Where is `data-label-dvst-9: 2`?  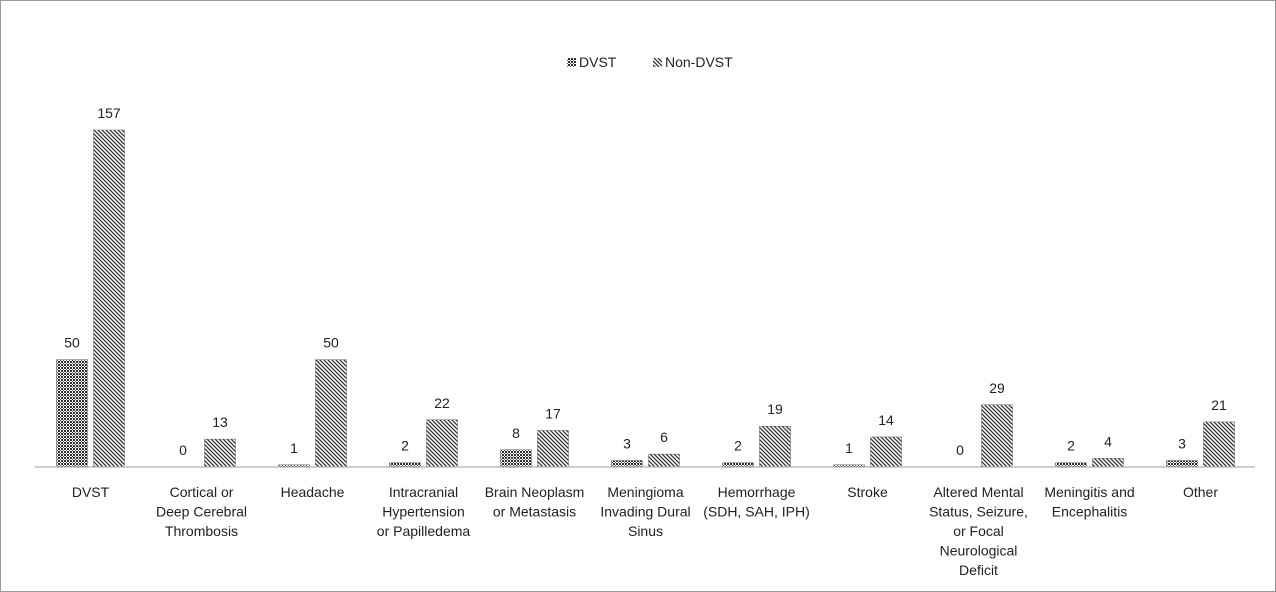 data-label-dvst-9: 2 is located at coordinates (1071, 446).